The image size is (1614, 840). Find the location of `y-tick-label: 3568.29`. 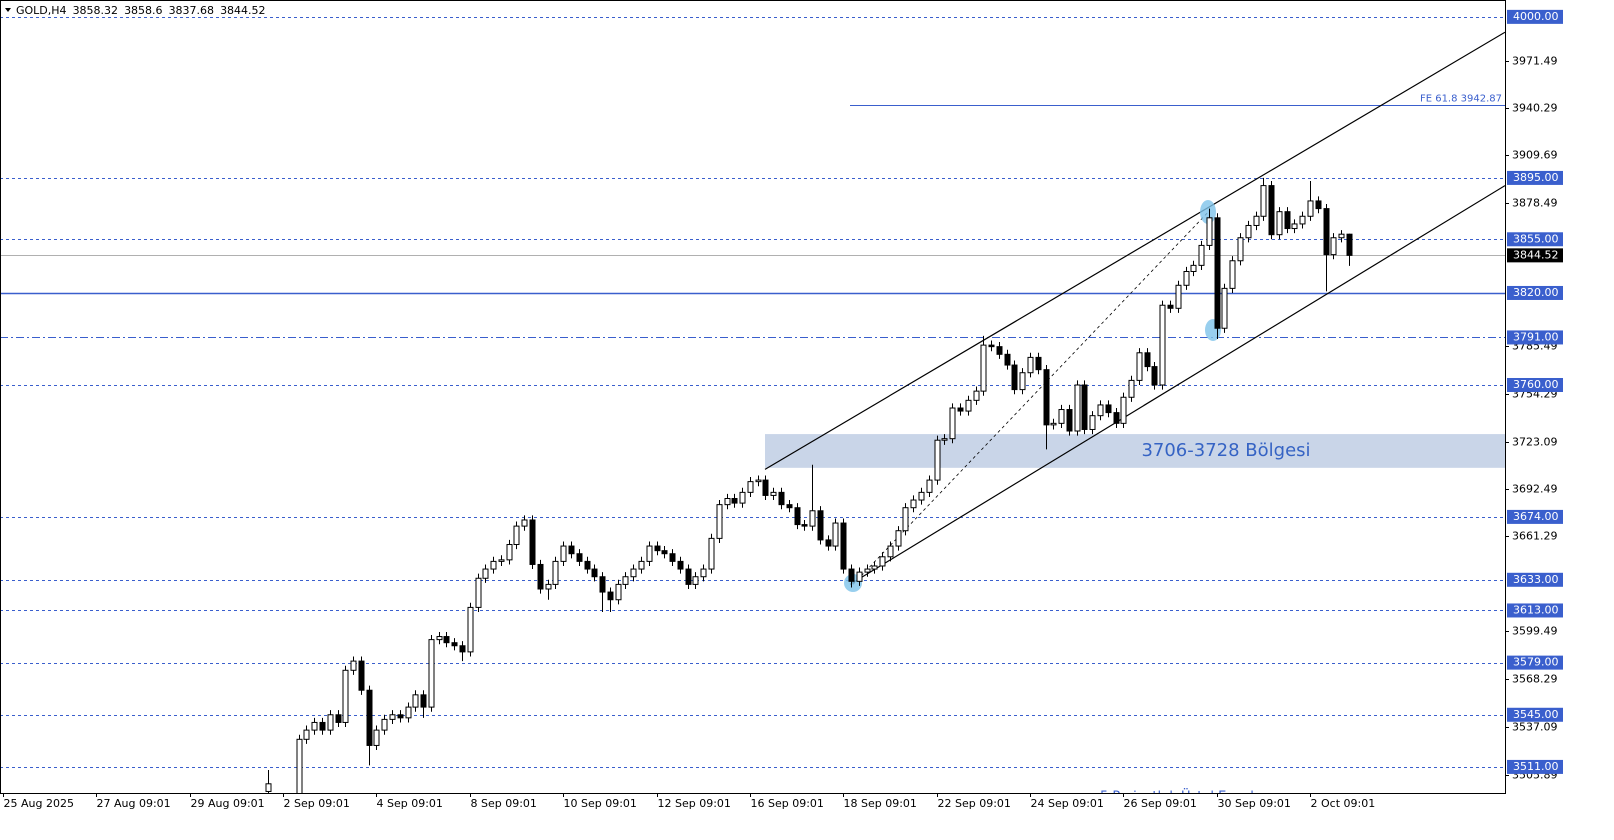

y-tick-label: 3568.29 is located at coordinates (1535, 679).